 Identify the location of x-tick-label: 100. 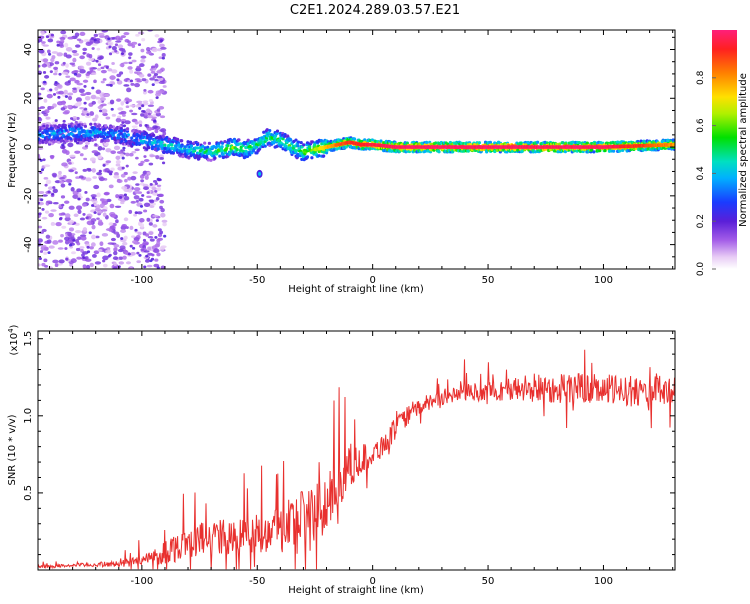
(603, 581).